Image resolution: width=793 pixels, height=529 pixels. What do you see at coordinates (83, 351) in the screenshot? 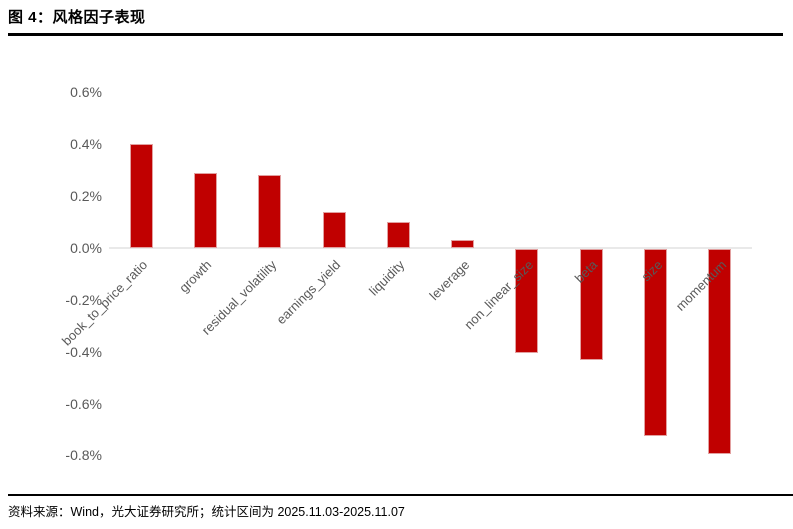
I see `y-tick-label: -0.4%` at bounding box center [83, 351].